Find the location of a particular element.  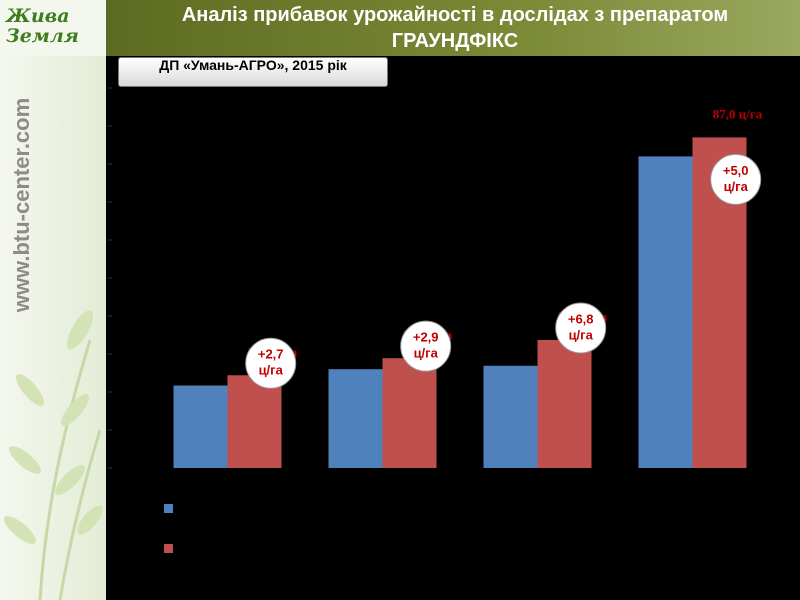

y-tick-label: 40 is located at coordinates (130, 316).